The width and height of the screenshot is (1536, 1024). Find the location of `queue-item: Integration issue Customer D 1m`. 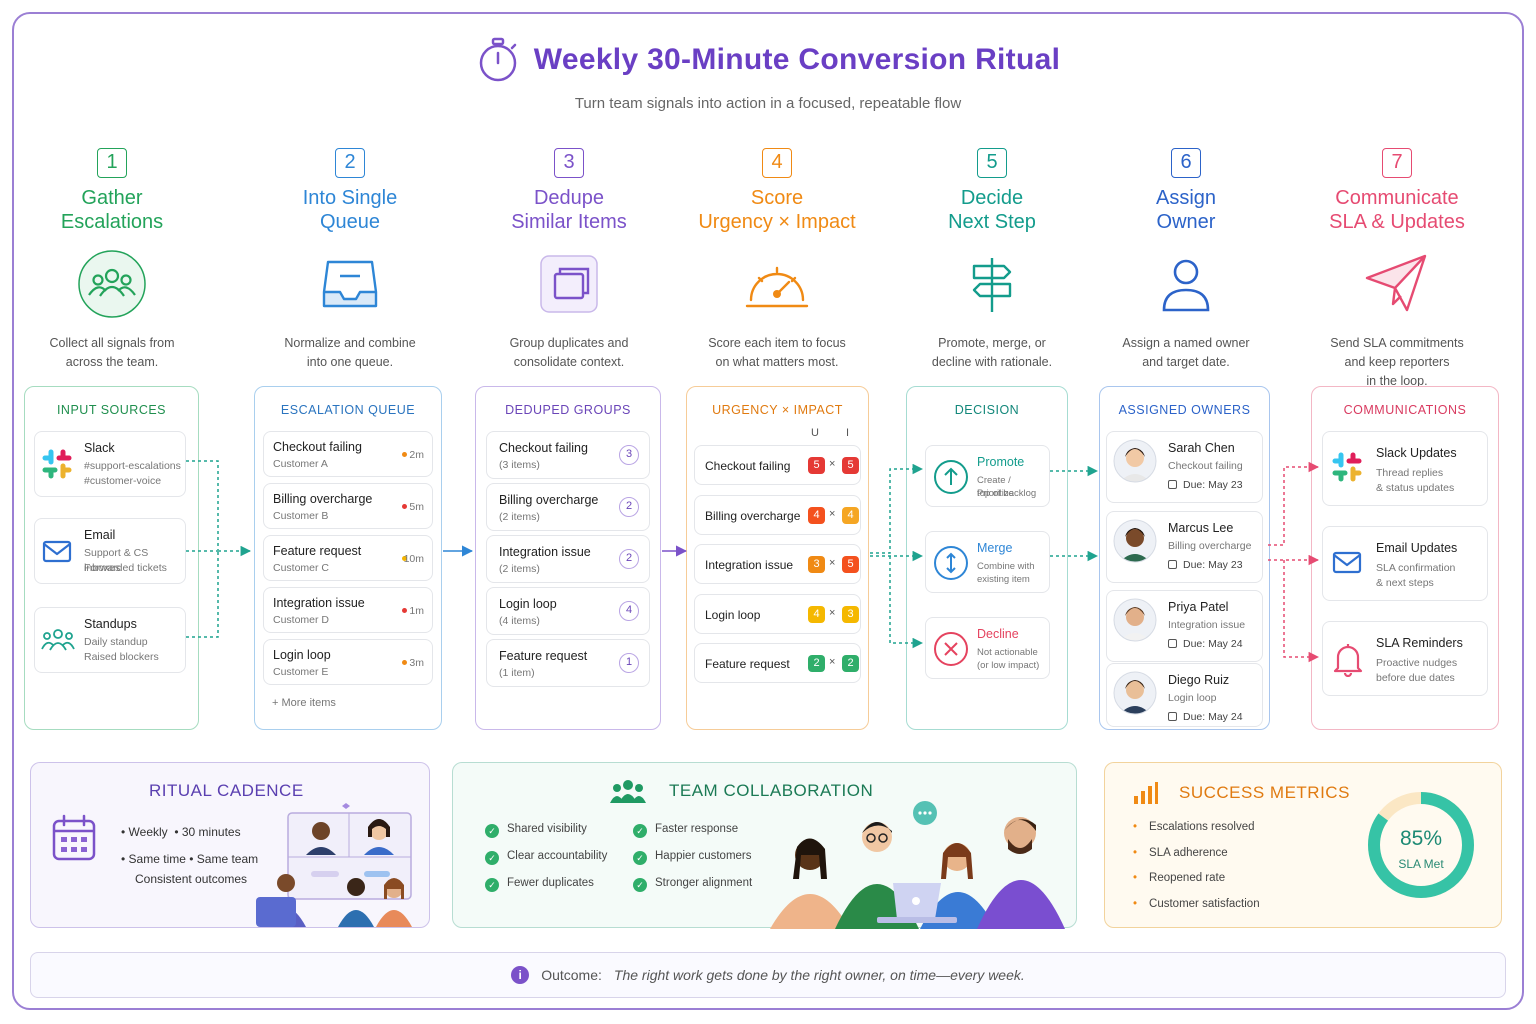

queue-item: Integration issue Customer D 1m is located at coordinates (348, 610).